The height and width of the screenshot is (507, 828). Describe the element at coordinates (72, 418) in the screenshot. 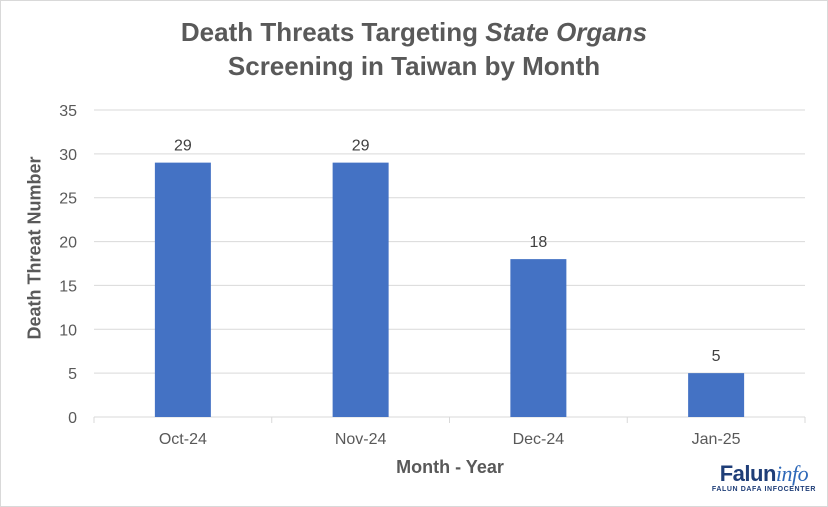

I see `y-tick-label: 0` at that location.